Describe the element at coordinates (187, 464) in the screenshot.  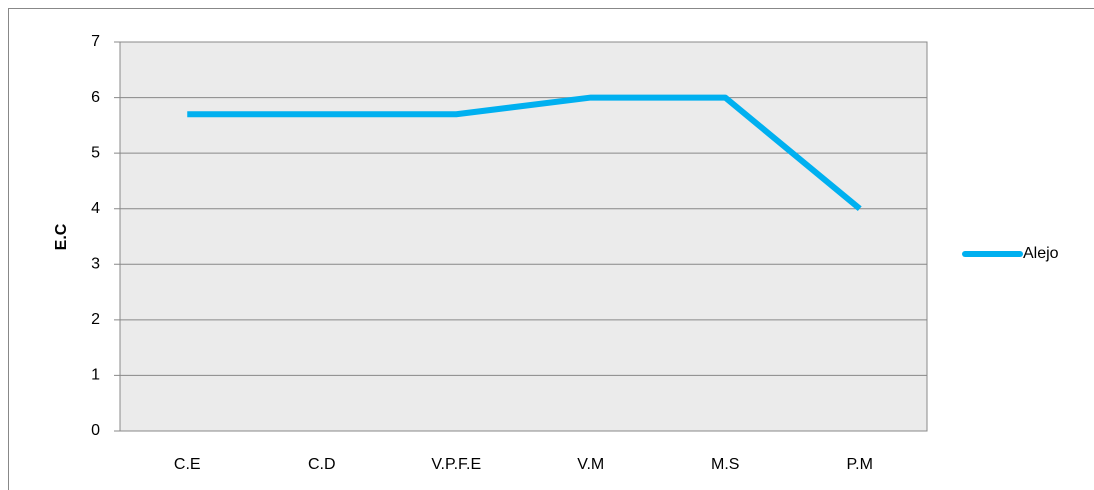
I see `x-tick-label: C.E` at that location.